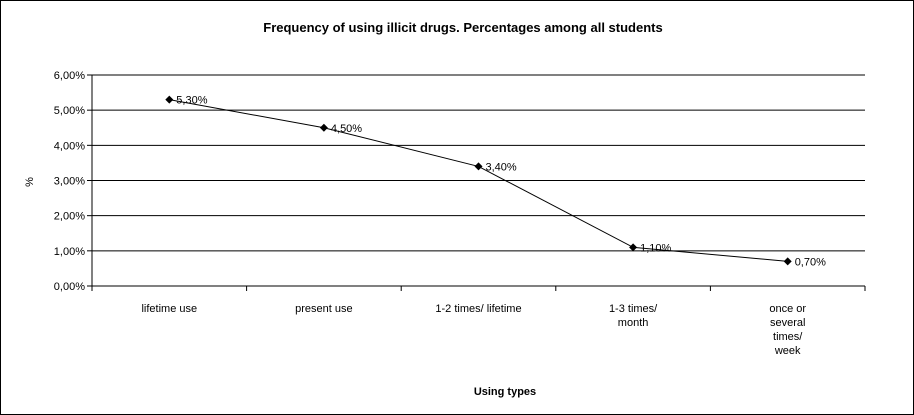 The width and height of the screenshot is (914, 415). What do you see at coordinates (346, 129) in the screenshot?
I see `data-label: 4,50%` at bounding box center [346, 129].